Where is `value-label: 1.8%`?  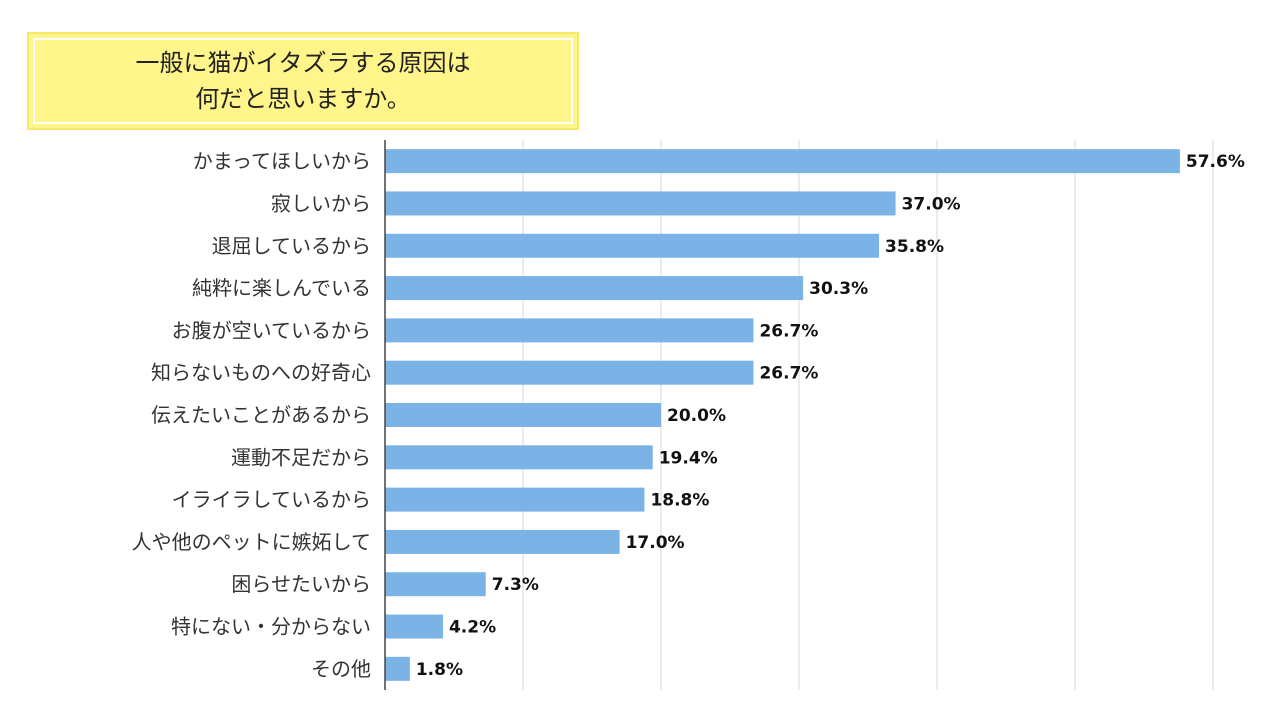 value-label: 1.8% is located at coordinates (439, 670).